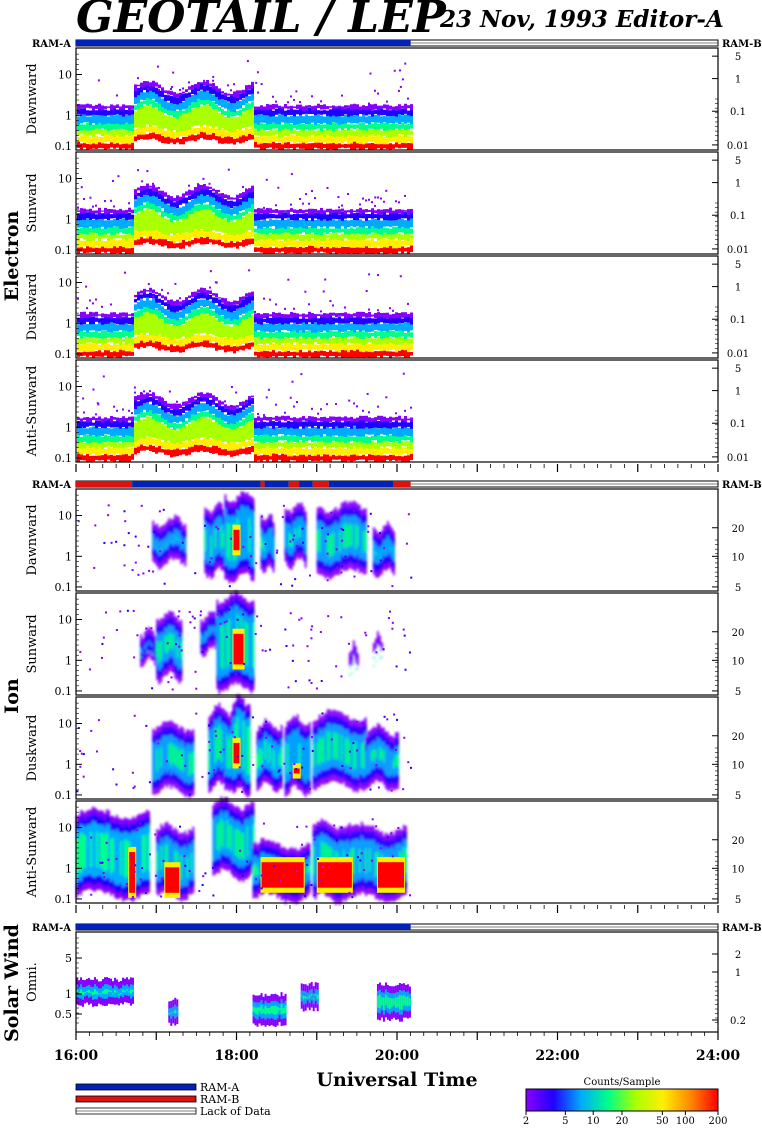 The height and width of the screenshot is (1128, 762). Describe the element at coordinates (738, 184) in the screenshot. I see `electron-sunward-panel-right-tick-1: 1` at that location.